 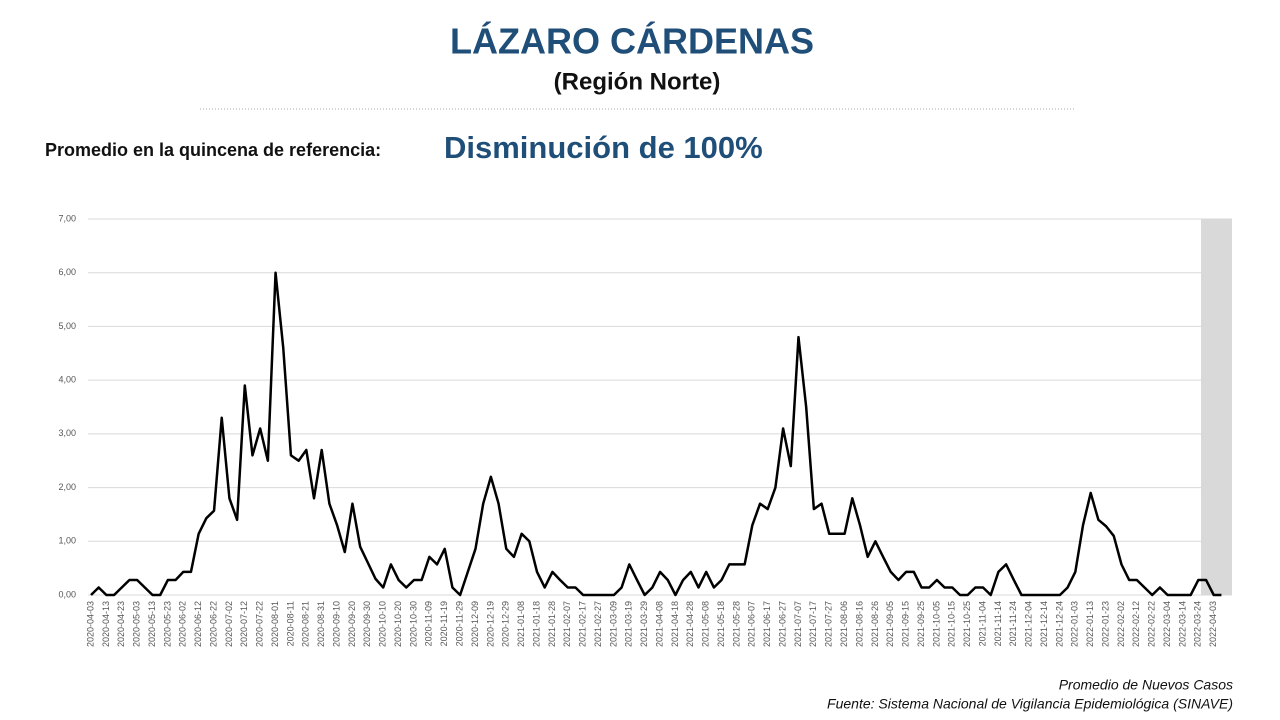 I want to click on x-tick-label: 2021-12-04, so click(x=1029, y=624).